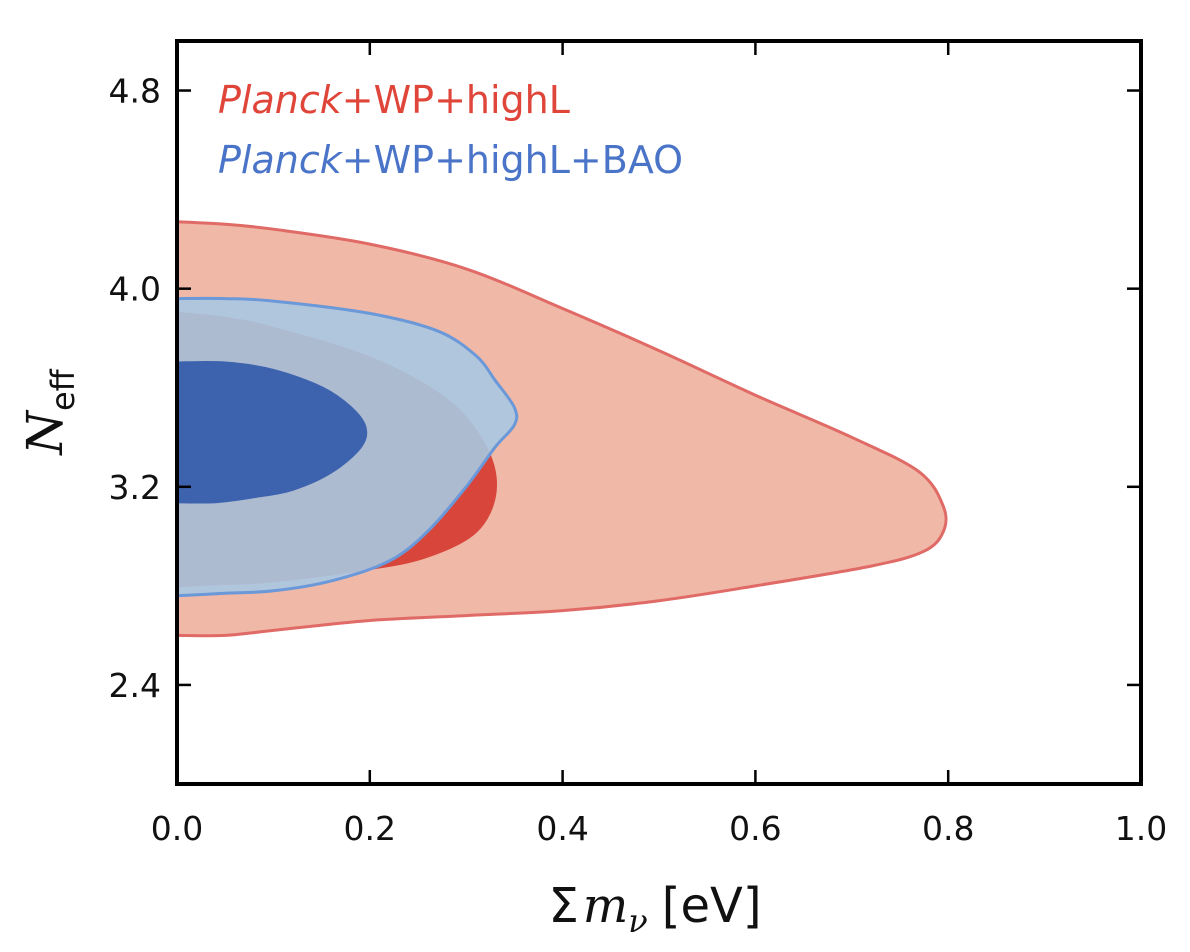  Describe the element at coordinates (654, 909) in the screenshot. I see `x-axis-label: Σmν [eV]` at that location.